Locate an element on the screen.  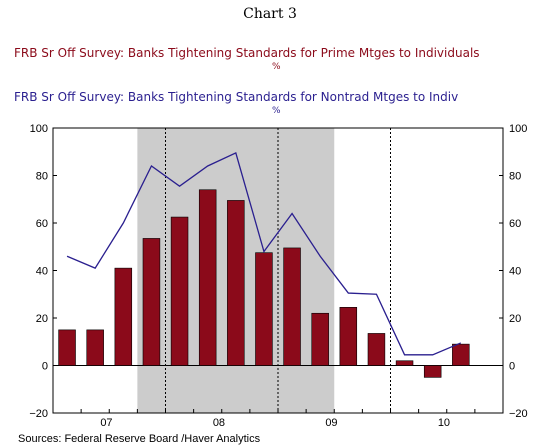
x-tick-label: 09 is located at coordinates (331, 423).